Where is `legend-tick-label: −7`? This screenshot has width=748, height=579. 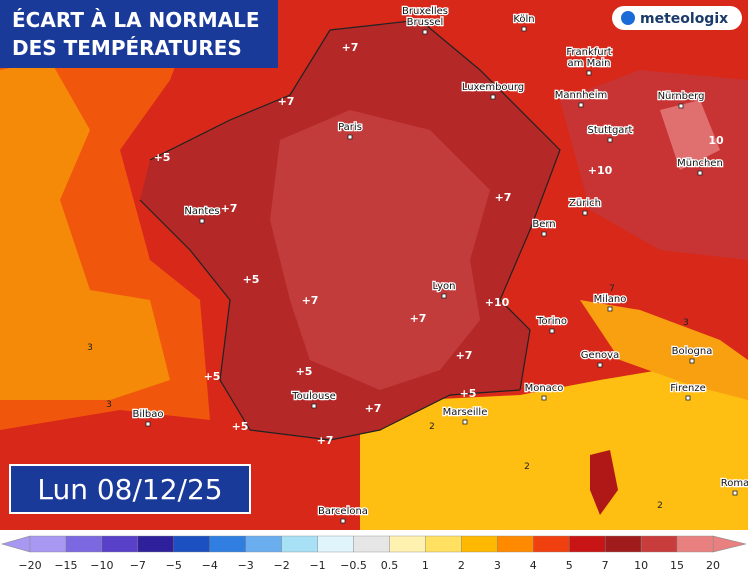 legend-tick-label: −7 is located at coordinates (138, 565).